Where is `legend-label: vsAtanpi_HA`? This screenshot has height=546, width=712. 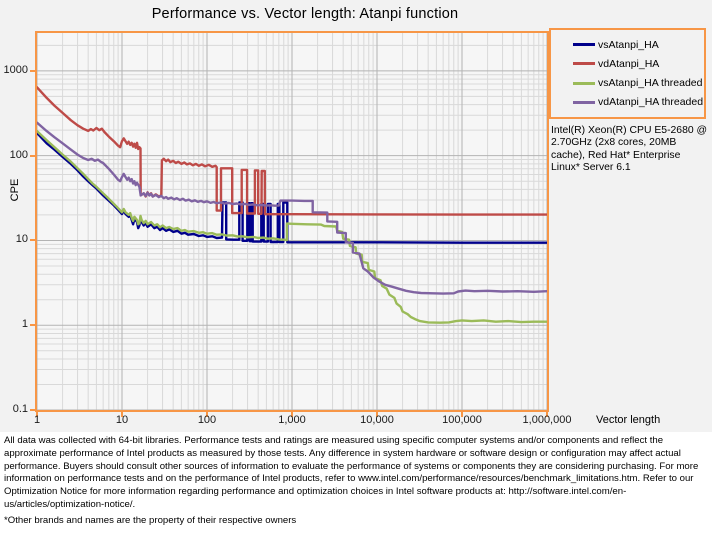 legend-label: vsAtanpi_HA is located at coordinates (628, 44).